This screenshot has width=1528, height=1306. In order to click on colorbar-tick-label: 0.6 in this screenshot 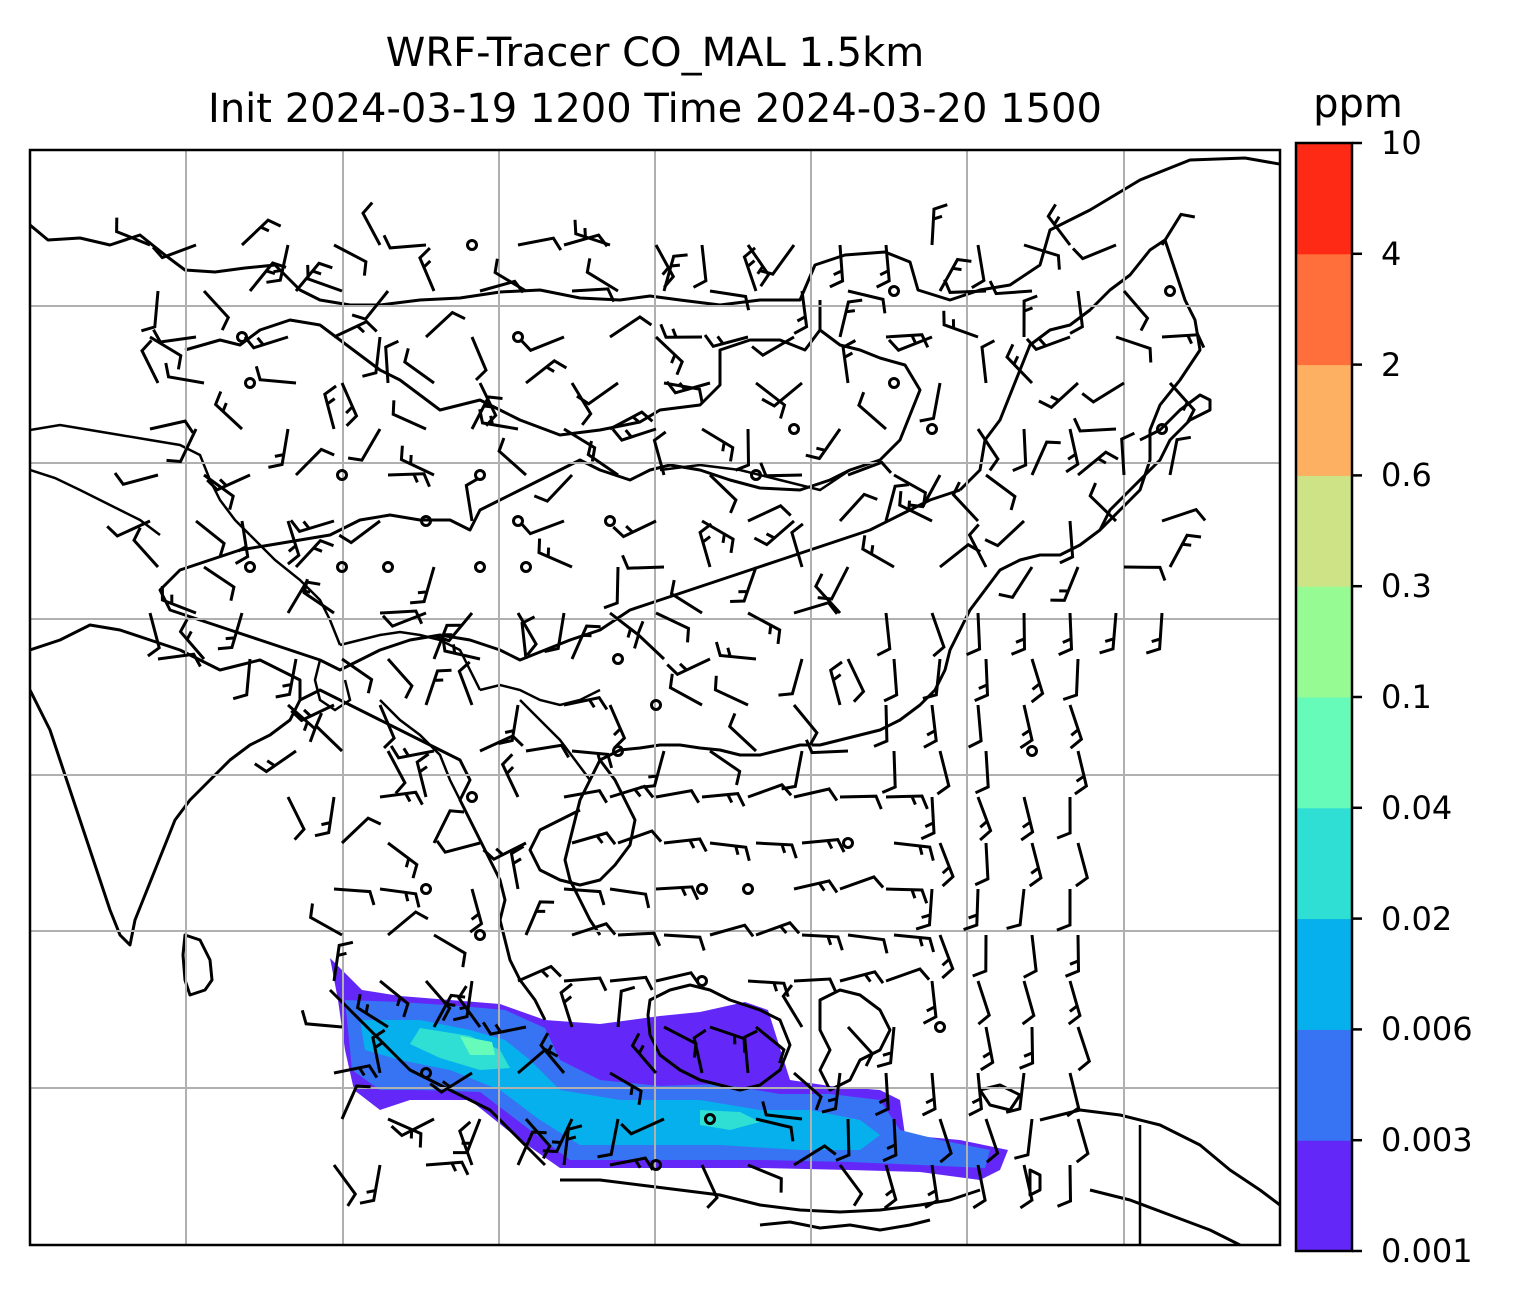, I will do `click(1406, 475)`.